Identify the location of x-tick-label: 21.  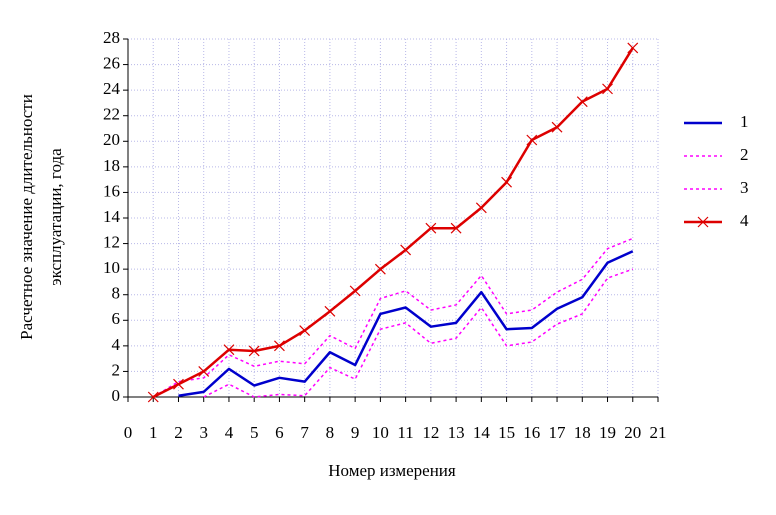
(658, 432).